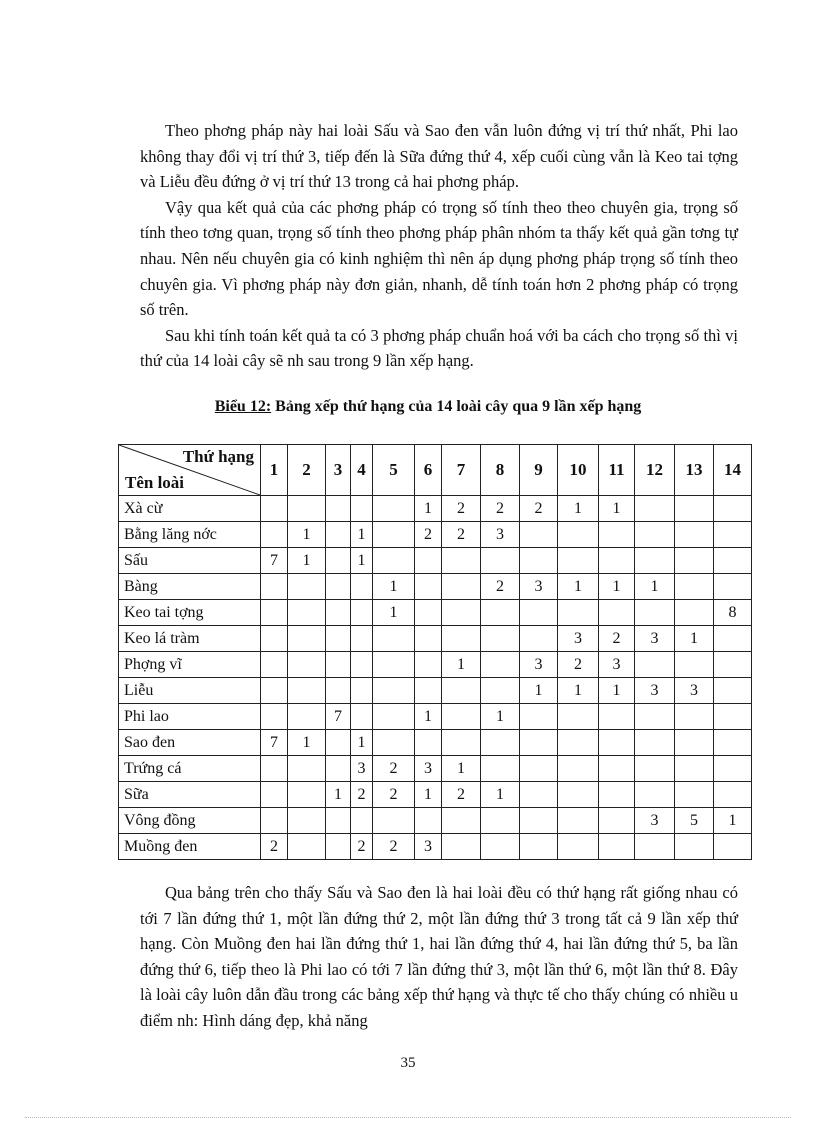 This screenshot has height=1123, width=816. Describe the element at coordinates (732, 612) in the screenshot. I see `rank-count-cell: 8` at that location.